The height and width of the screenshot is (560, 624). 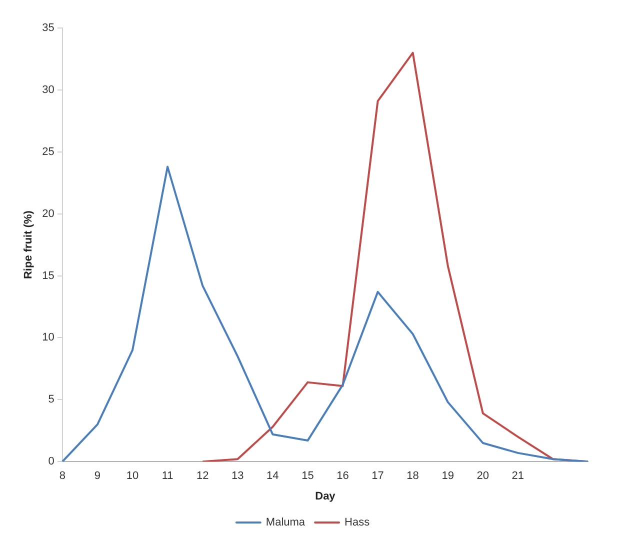 I want to click on y-tick-label: 10, so click(x=48, y=338).